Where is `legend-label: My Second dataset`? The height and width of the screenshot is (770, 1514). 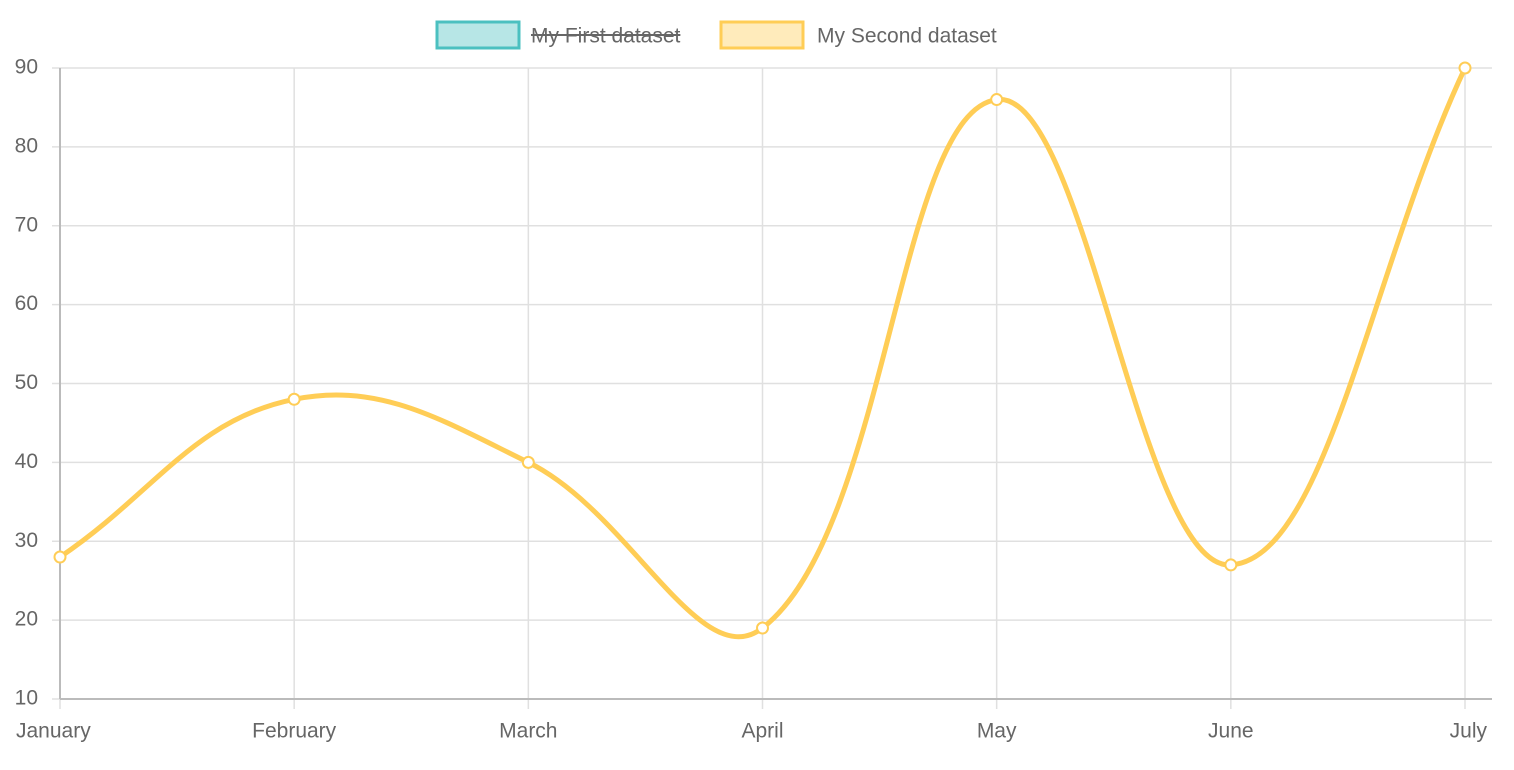
legend-label: My Second dataset is located at coordinates (907, 36).